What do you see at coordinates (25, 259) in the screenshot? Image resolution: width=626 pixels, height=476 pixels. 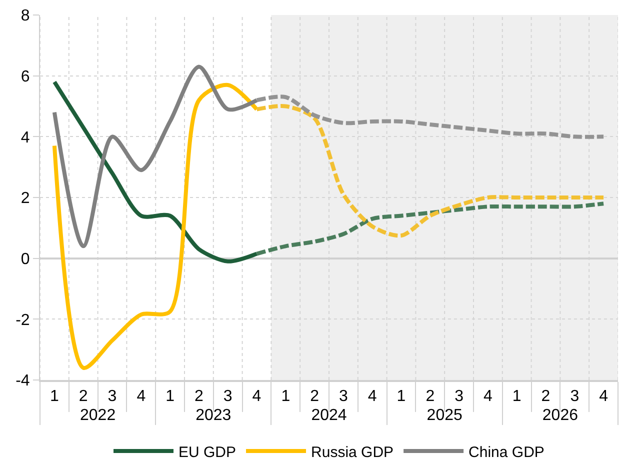 I see `y-tick-label: 0` at bounding box center [25, 259].